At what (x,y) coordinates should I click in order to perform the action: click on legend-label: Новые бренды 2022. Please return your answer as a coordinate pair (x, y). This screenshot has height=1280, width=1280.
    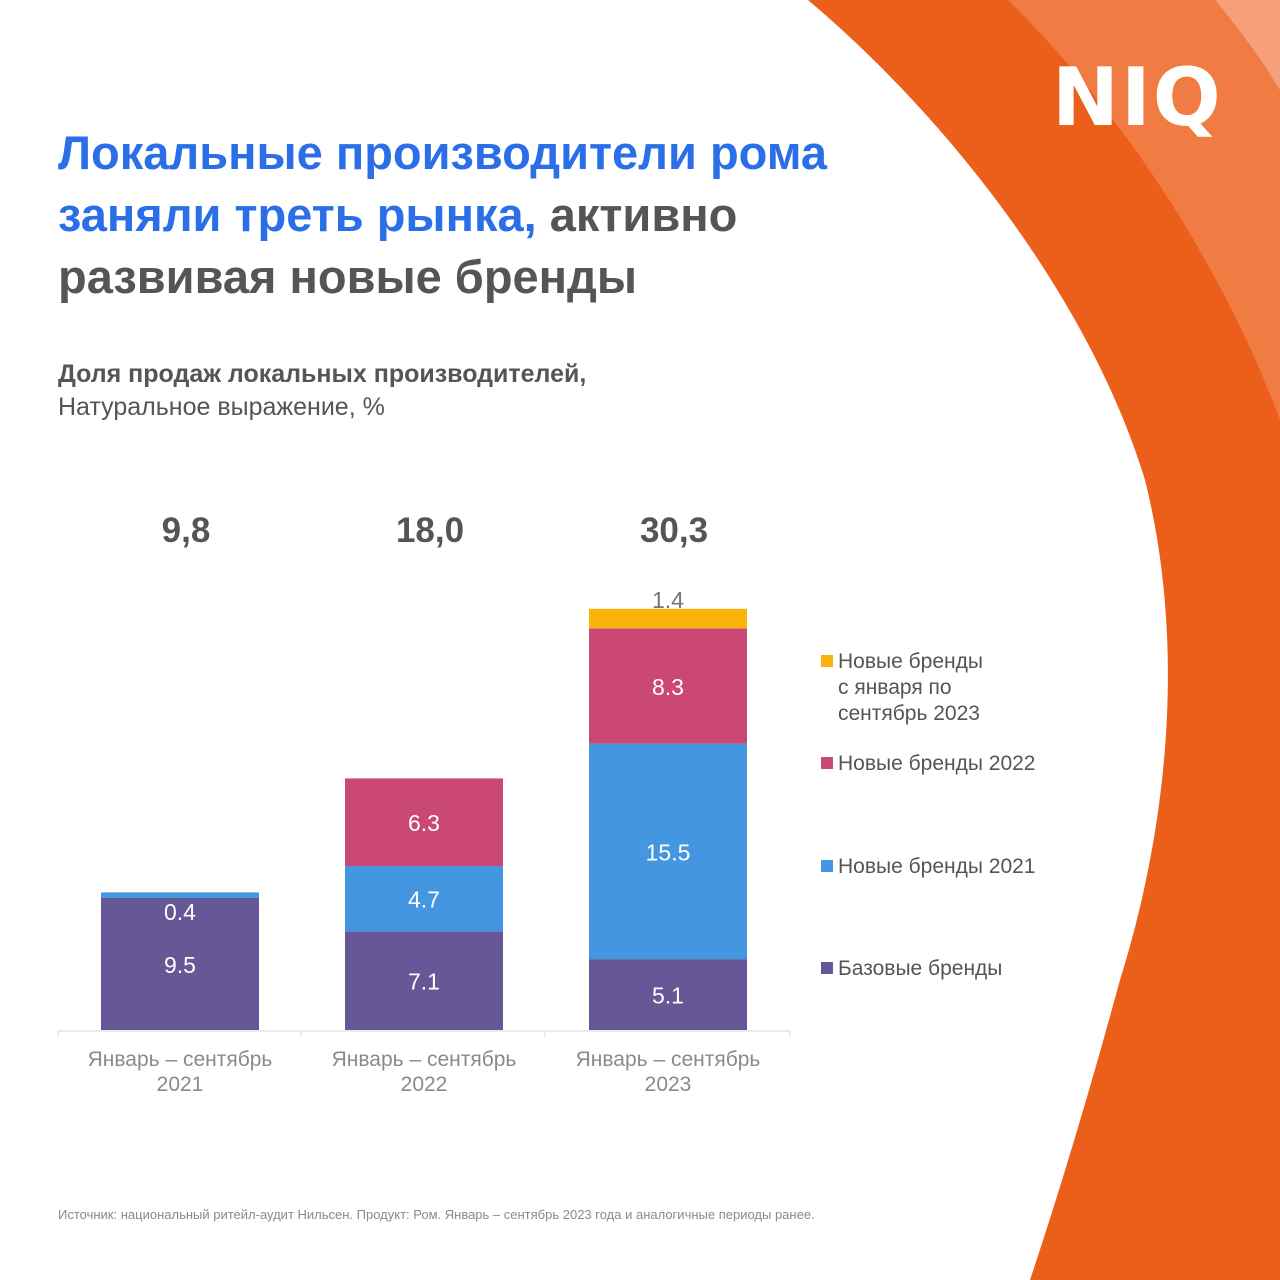
    Looking at the image, I should click on (937, 763).